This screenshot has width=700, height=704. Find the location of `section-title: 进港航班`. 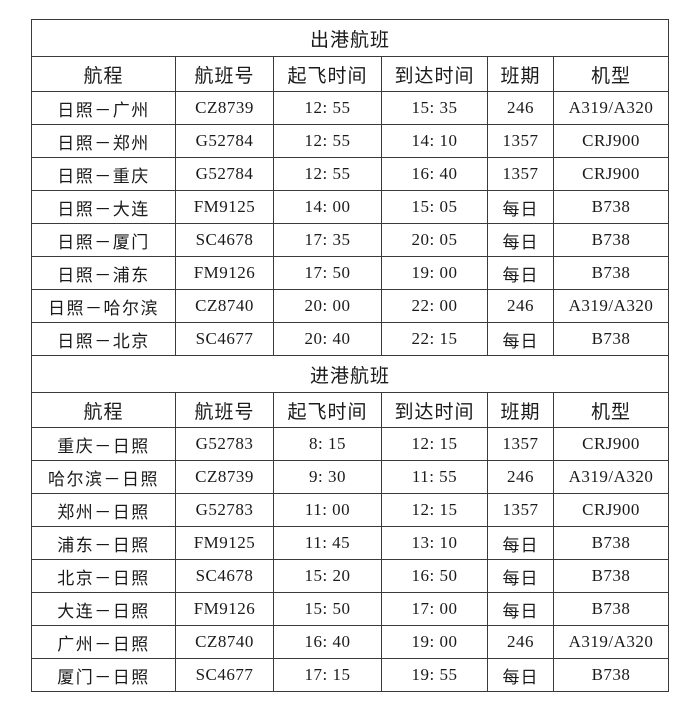

section-title: 进港航班 is located at coordinates (350, 374).